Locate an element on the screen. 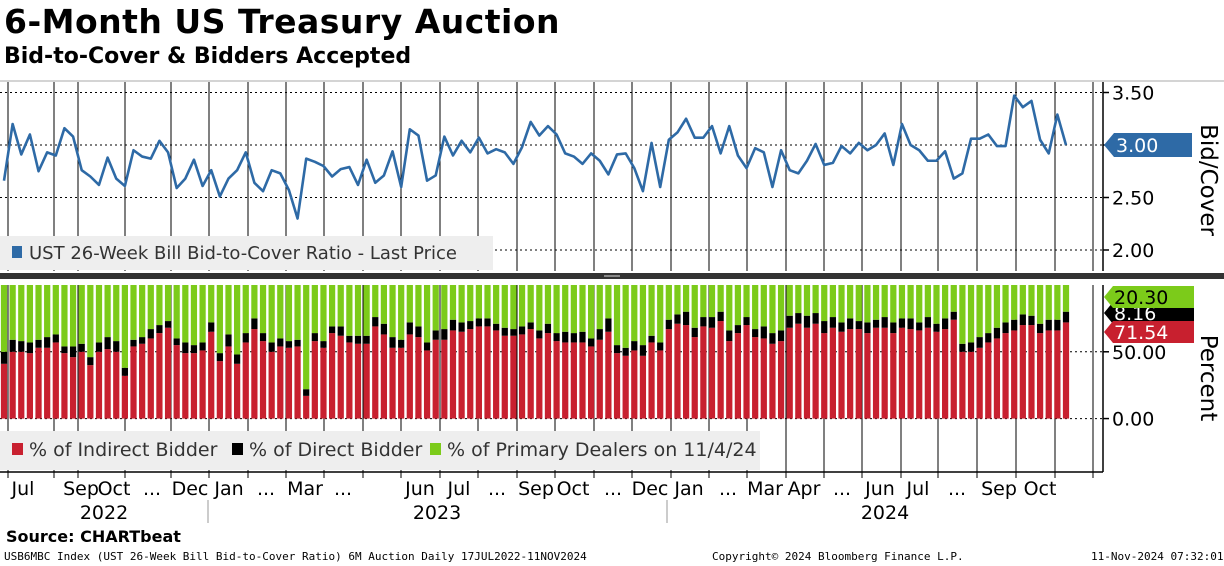  last-value-primary-tag is located at coordinates (1149, 297).